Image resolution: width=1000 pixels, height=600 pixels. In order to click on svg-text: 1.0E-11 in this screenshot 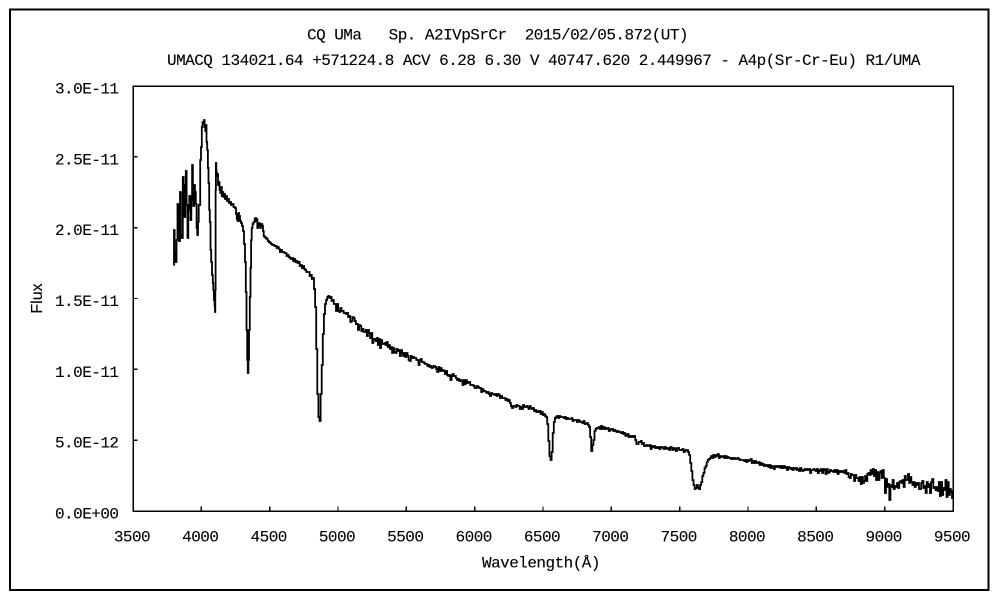, I will do `click(87, 373)`.